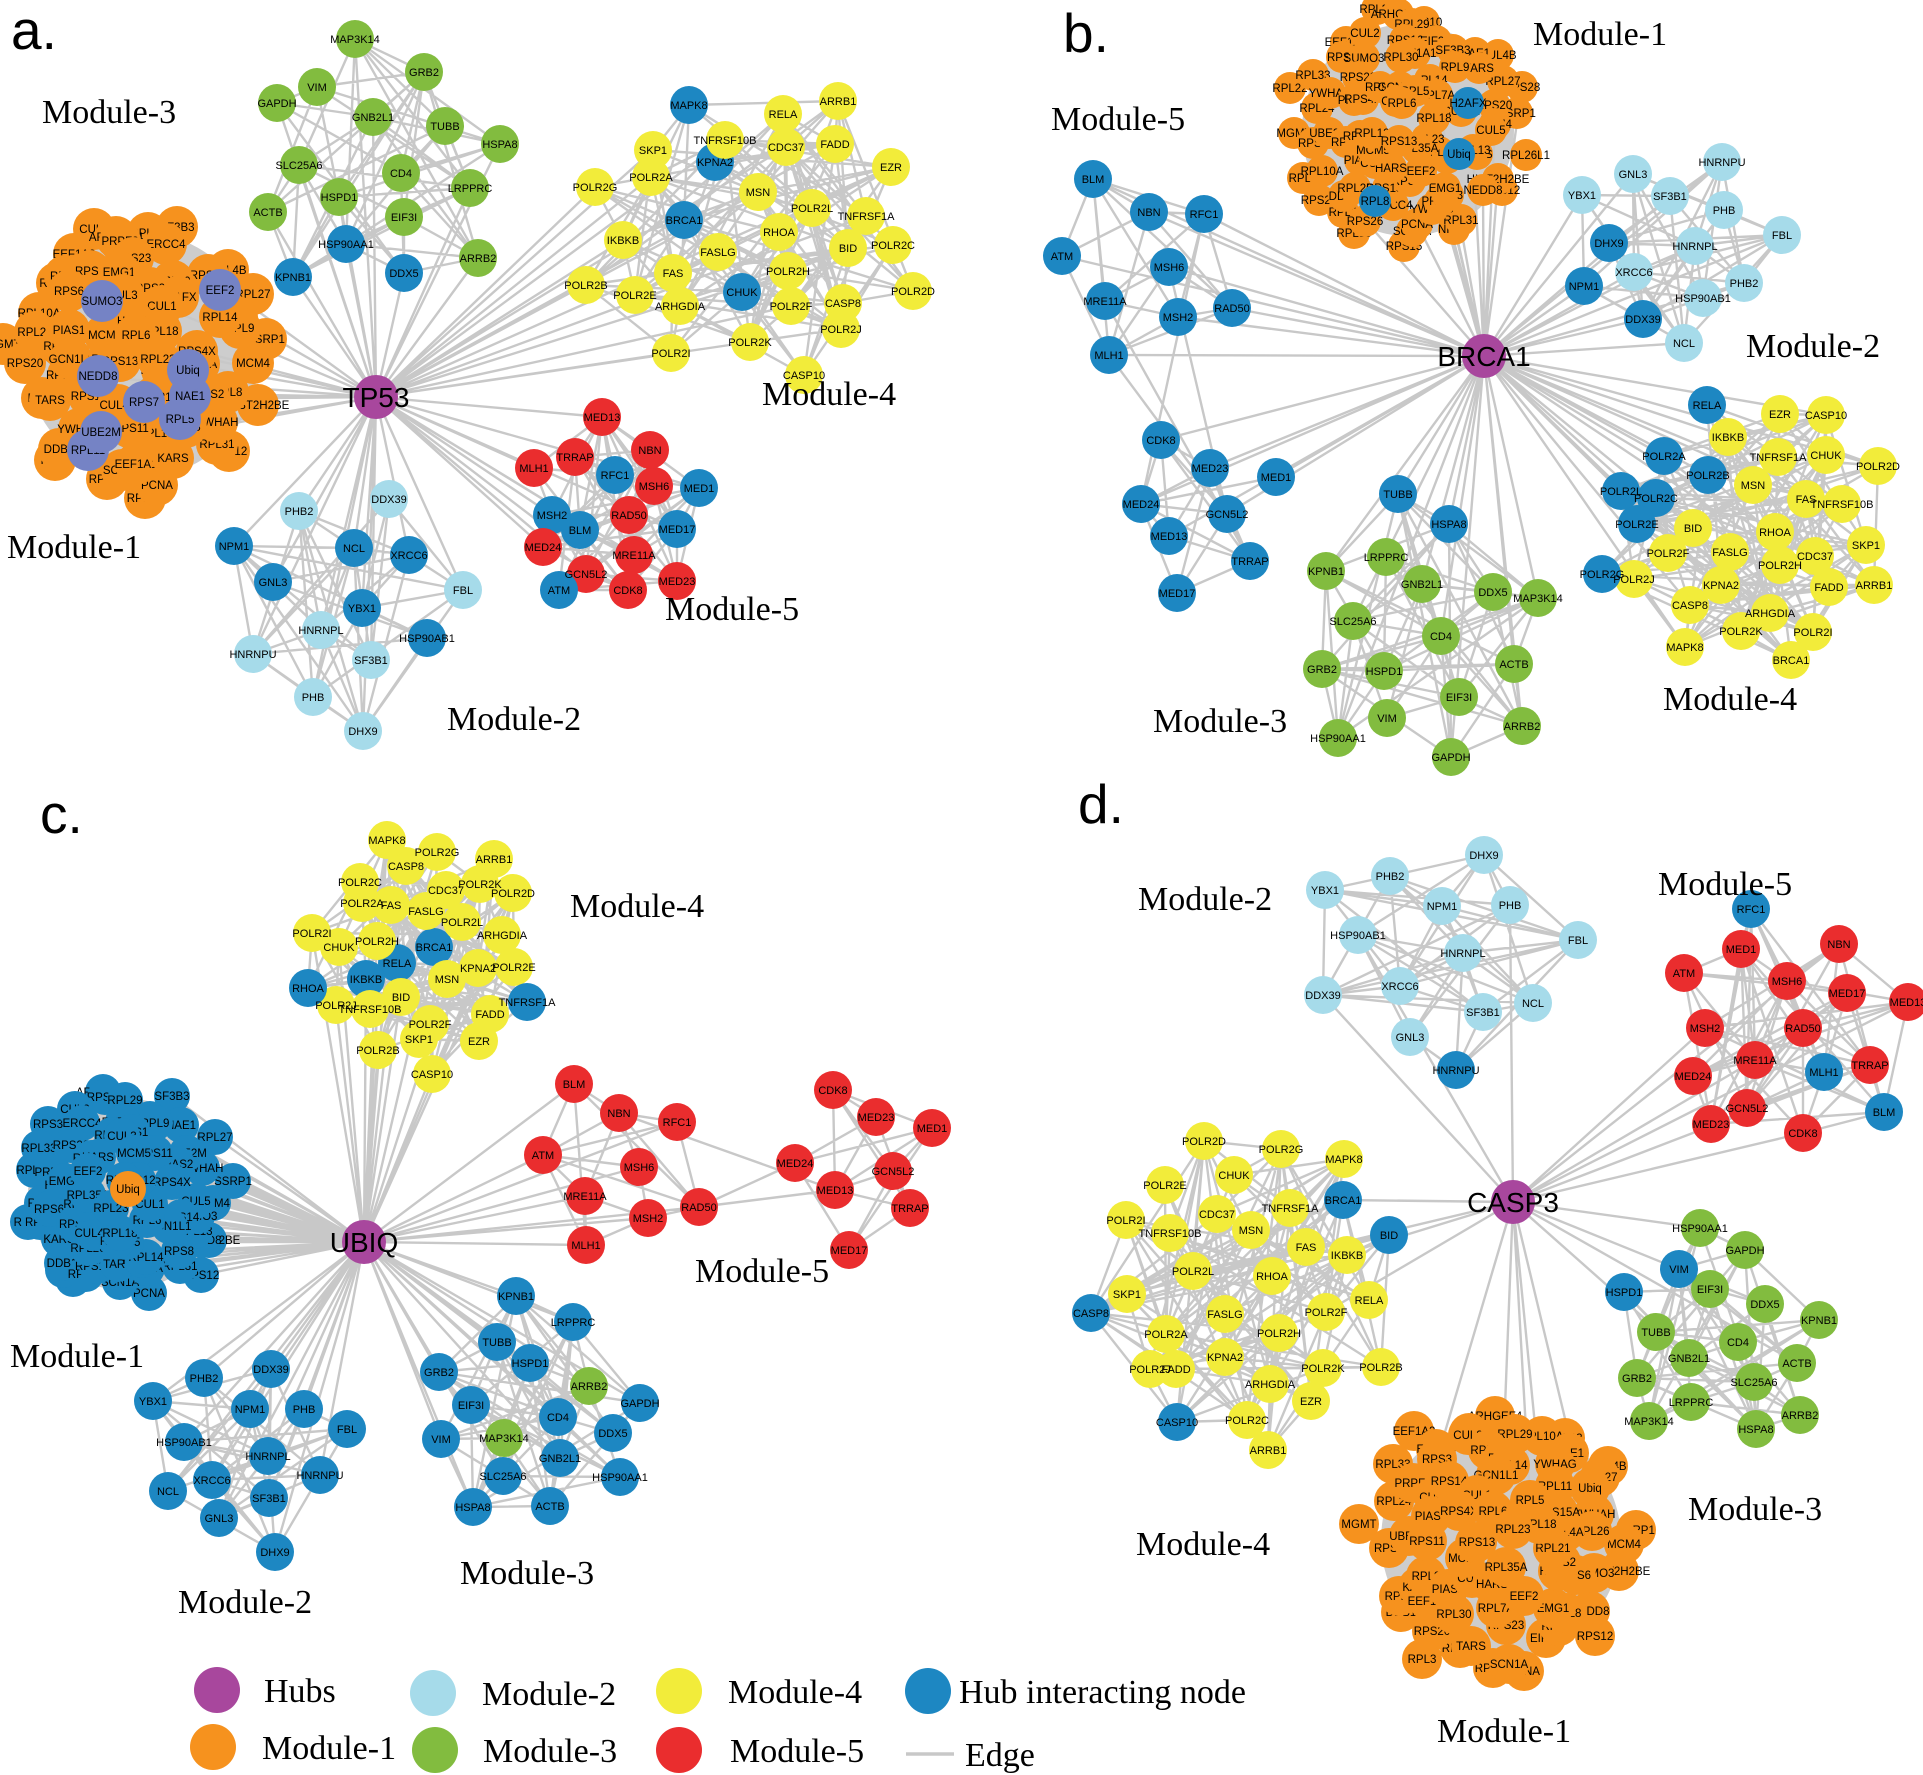  What do you see at coordinates (1700, 1229) in the screenshot?
I see `svg-text: HSP90AA1` at bounding box center [1700, 1229].